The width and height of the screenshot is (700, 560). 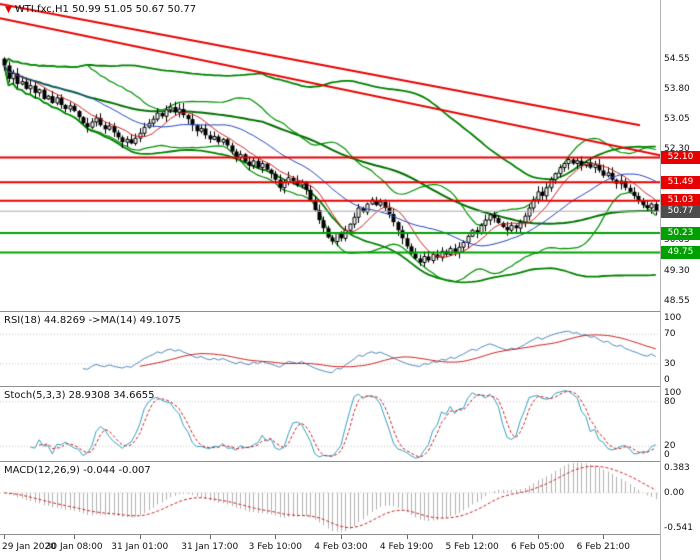 I want to click on time-axis-label: 3 Feb 10:00, so click(x=275, y=547).